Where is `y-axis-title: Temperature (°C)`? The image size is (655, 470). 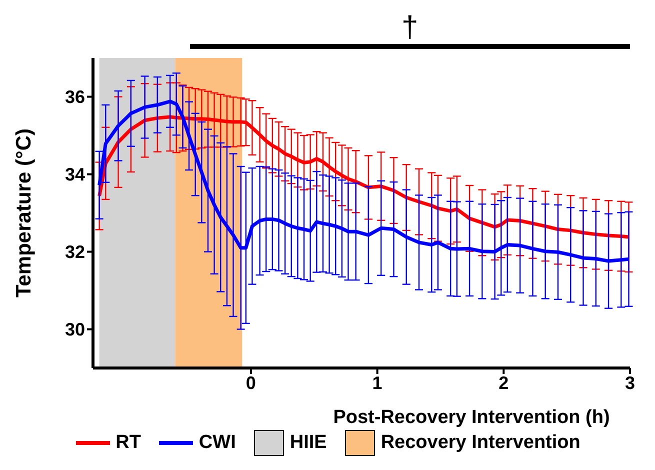 y-axis-title: Temperature (°C) is located at coordinates (24, 213).